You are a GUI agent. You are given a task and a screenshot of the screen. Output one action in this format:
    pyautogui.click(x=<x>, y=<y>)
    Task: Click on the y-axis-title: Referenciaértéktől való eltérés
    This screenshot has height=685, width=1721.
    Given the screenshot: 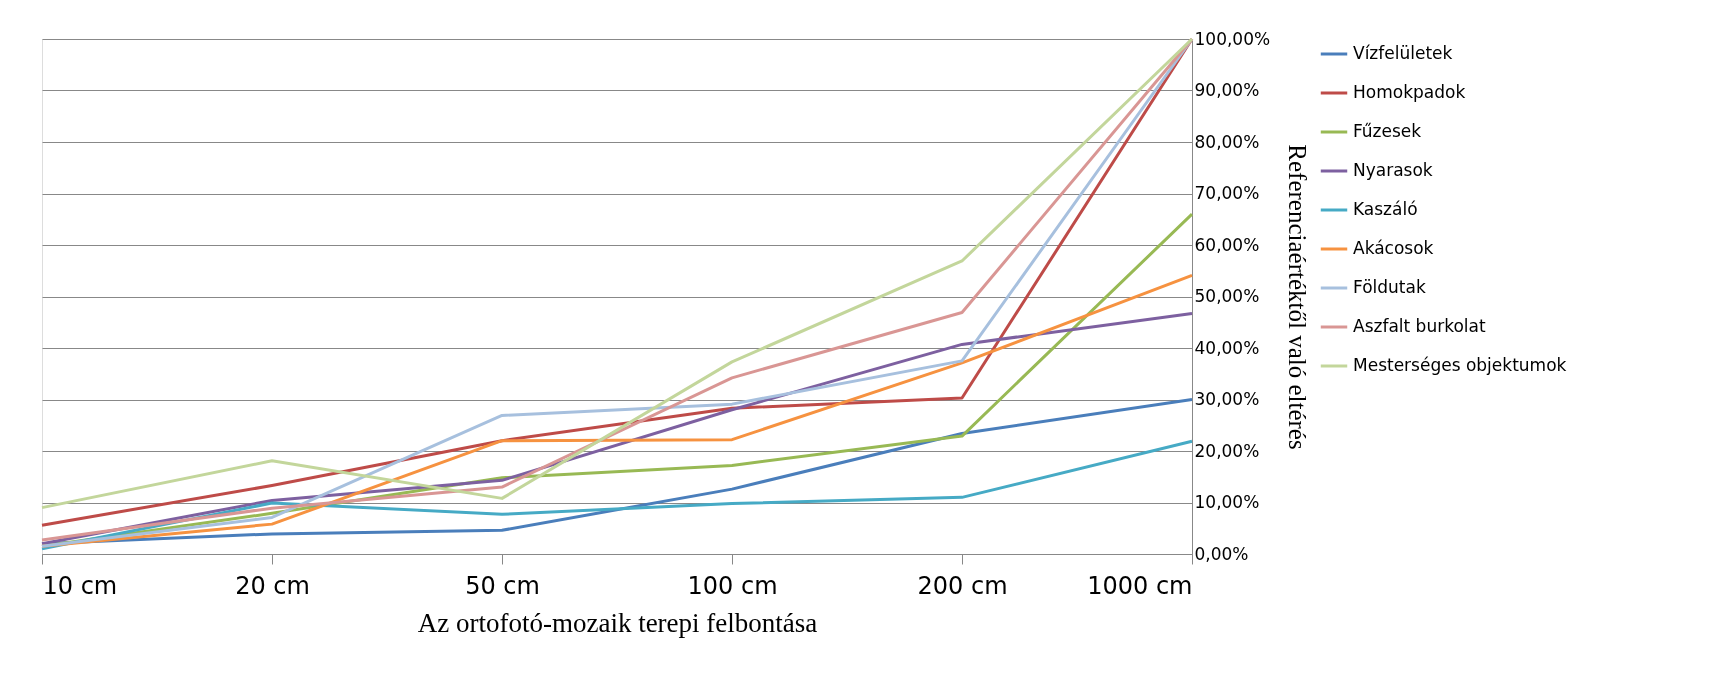 What is the action you would take?
    pyautogui.click(x=1298, y=297)
    